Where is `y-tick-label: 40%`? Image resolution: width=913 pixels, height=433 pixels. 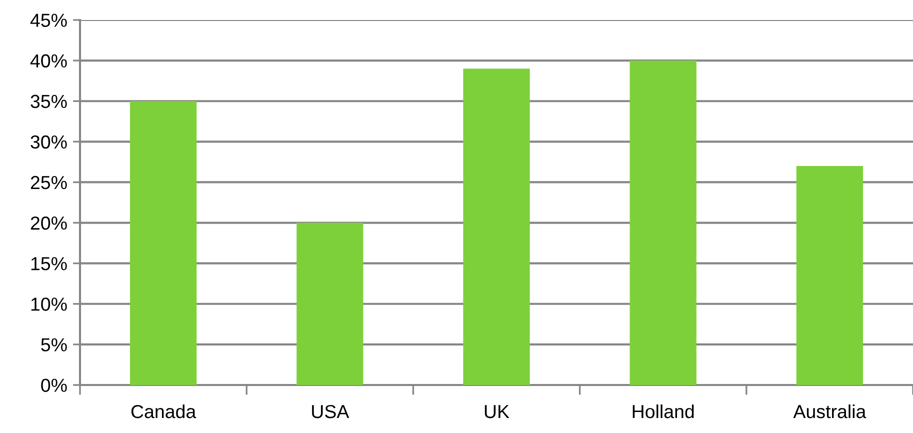
y-tick-label: 40% is located at coordinates (48, 61).